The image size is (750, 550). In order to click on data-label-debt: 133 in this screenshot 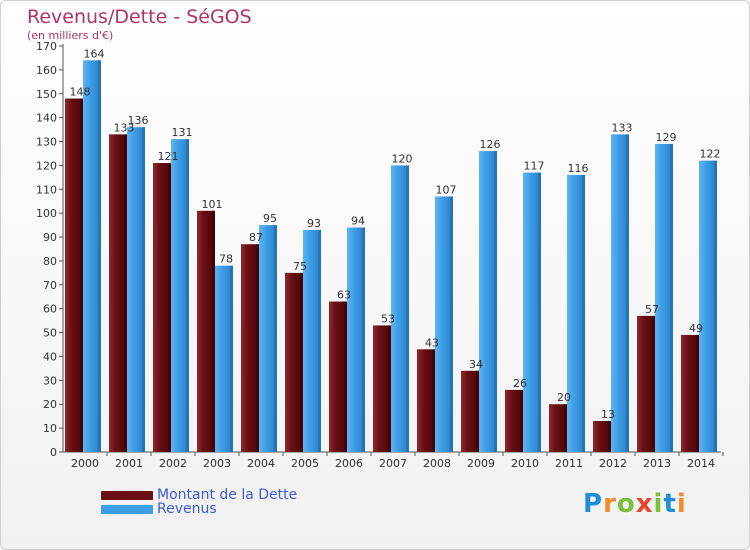, I will do `click(124, 127)`.